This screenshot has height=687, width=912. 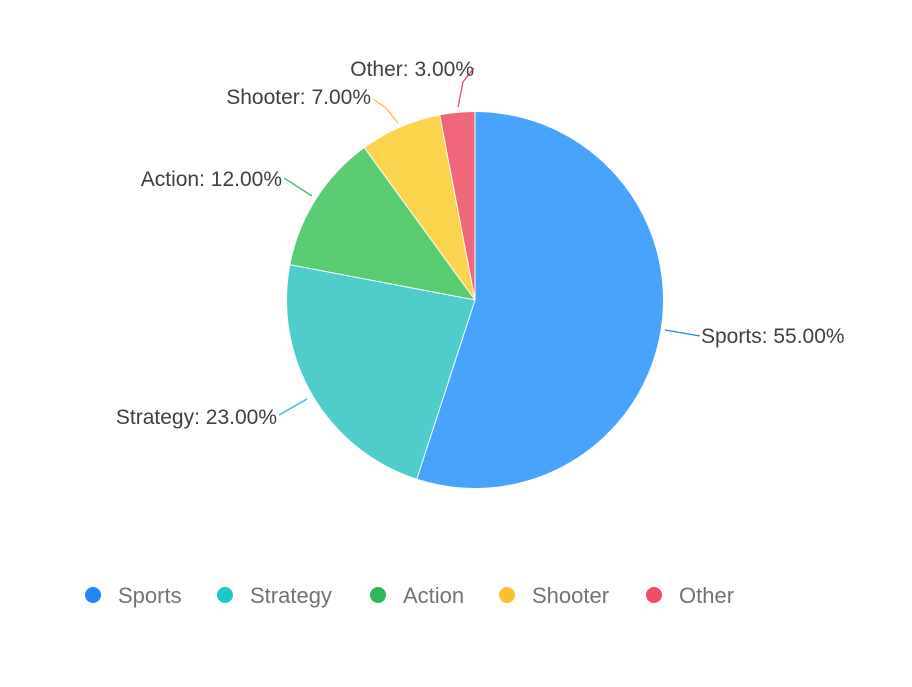 What do you see at coordinates (654, 595) in the screenshot?
I see `legend-marker-other` at bounding box center [654, 595].